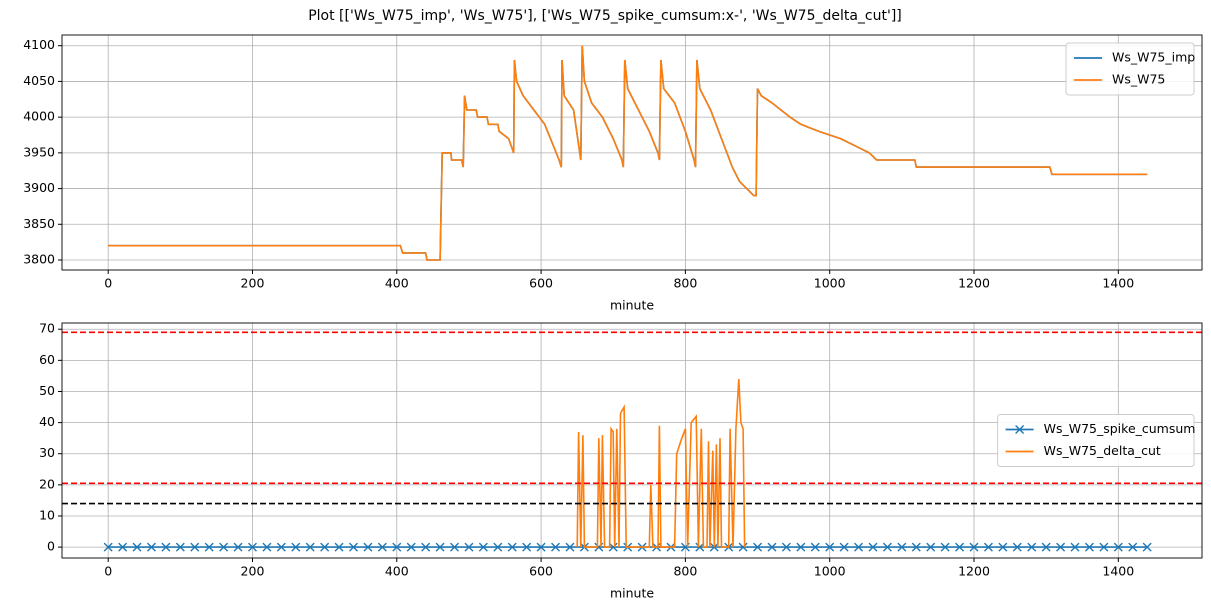 The width and height of the screenshot is (1211, 611). Describe the element at coordinates (47, 359) in the screenshot. I see `y-tick-label: 60` at that location.